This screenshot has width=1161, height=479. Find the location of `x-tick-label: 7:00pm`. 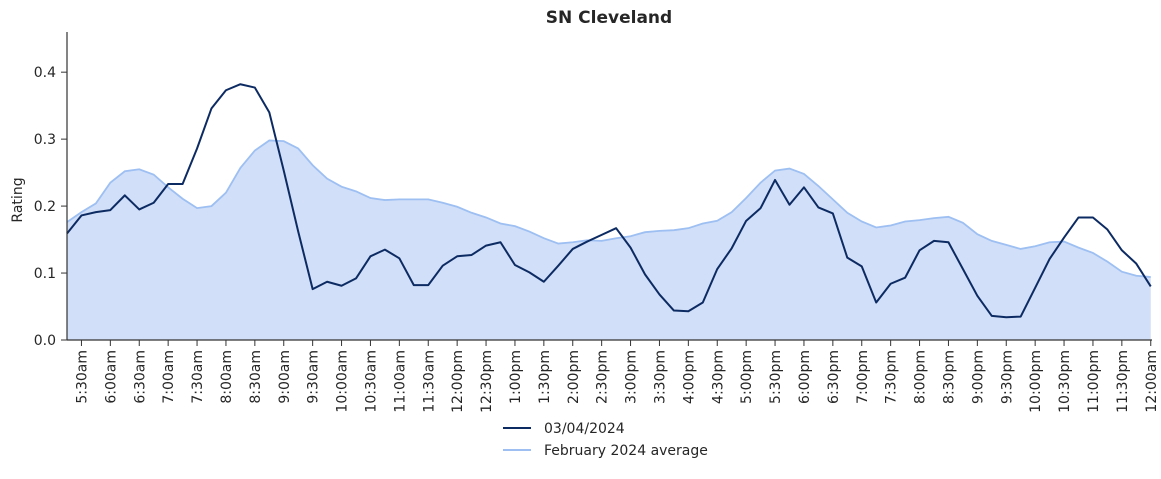

x-tick-label: 7:00pm is located at coordinates (863, 377).